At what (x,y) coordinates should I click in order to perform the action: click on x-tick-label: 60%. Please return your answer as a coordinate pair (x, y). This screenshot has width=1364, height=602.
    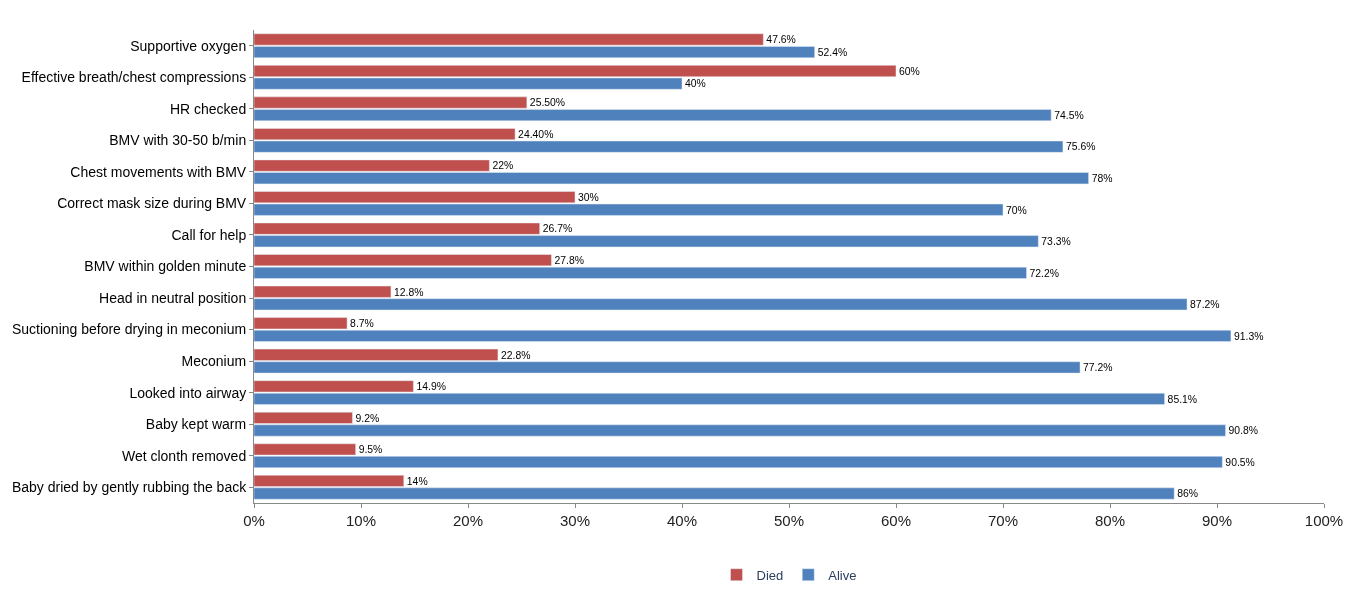
    Looking at the image, I should click on (896, 520).